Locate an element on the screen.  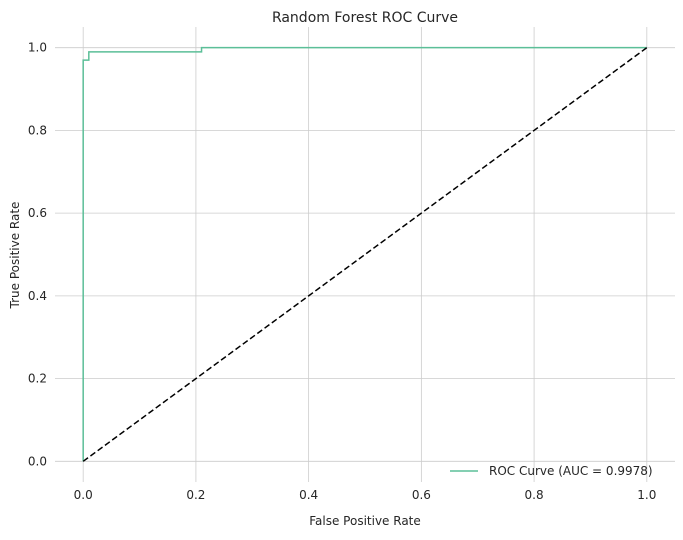
legend: ROC Curve (AUC = 0.9978) is located at coordinates (551, 471).